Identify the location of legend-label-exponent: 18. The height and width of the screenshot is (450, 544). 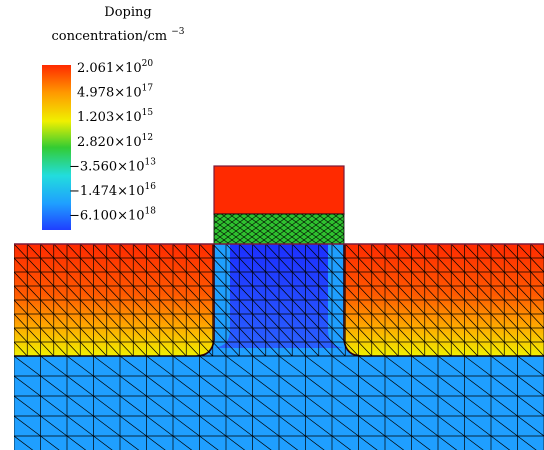
(151, 212).